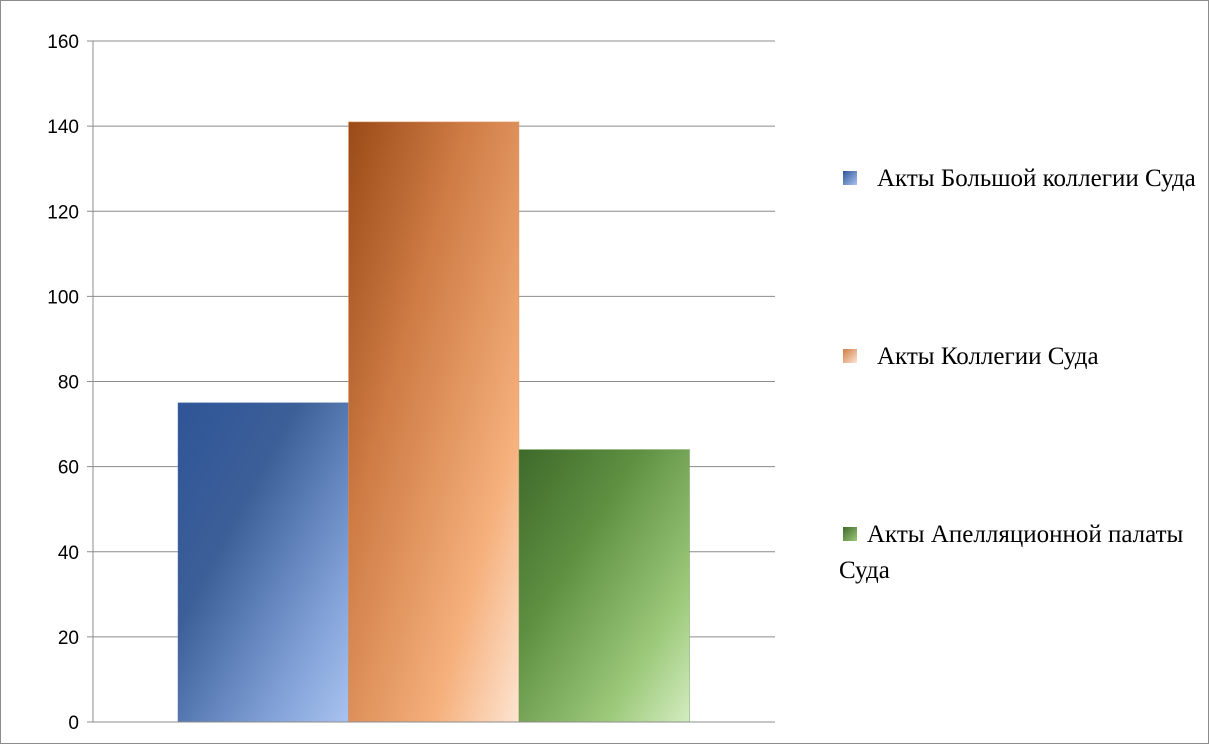 The width and height of the screenshot is (1209, 745). What do you see at coordinates (63, 297) in the screenshot?
I see `y-tick-label-100: 100` at bounding box center [63, 297].